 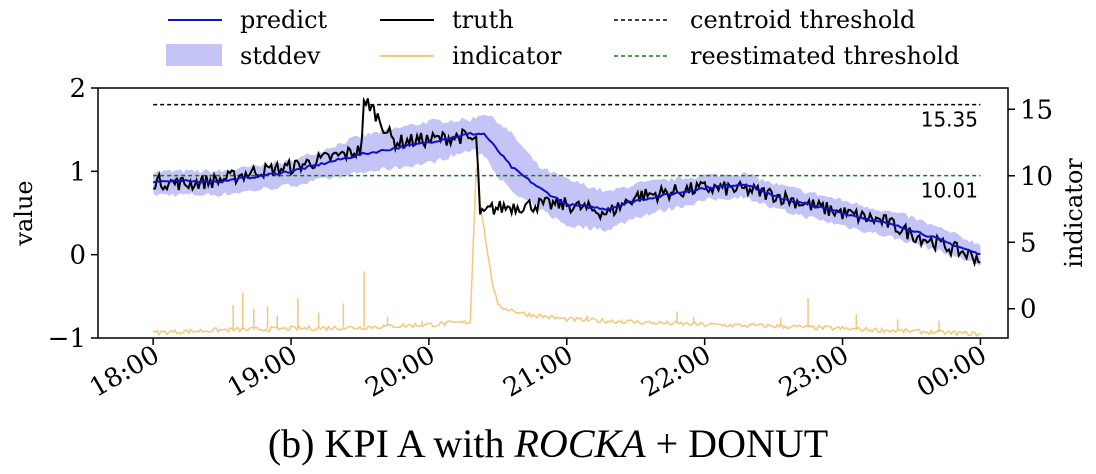 I want to click on x-tick-label: 23:00, so click(x=814, y=371).